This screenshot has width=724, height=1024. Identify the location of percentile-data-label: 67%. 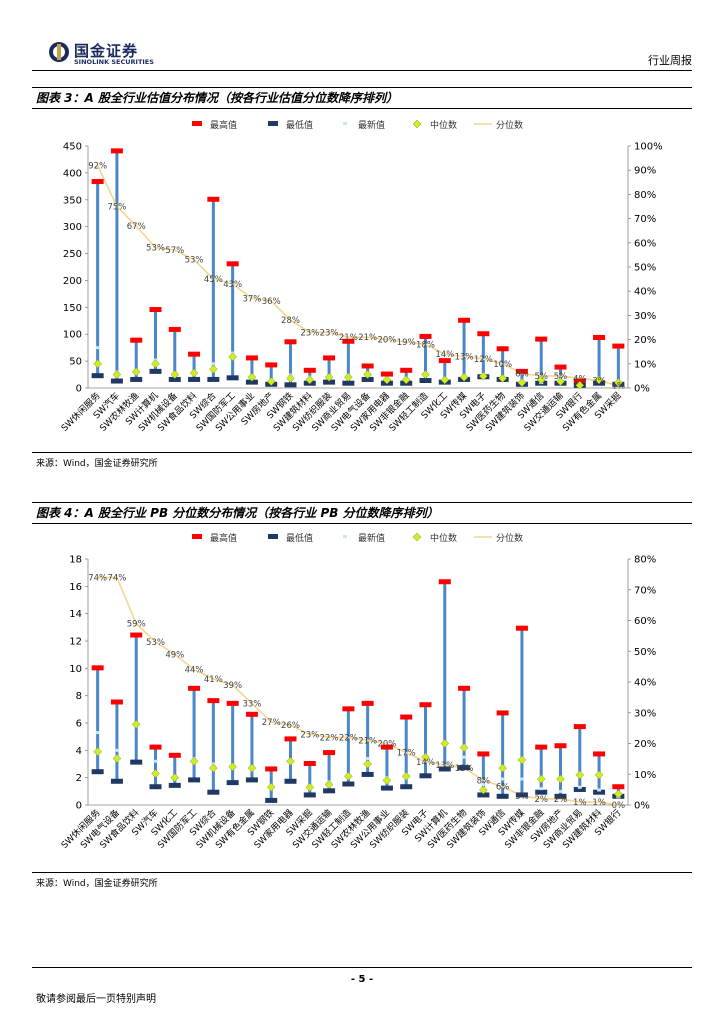
(136, 227).